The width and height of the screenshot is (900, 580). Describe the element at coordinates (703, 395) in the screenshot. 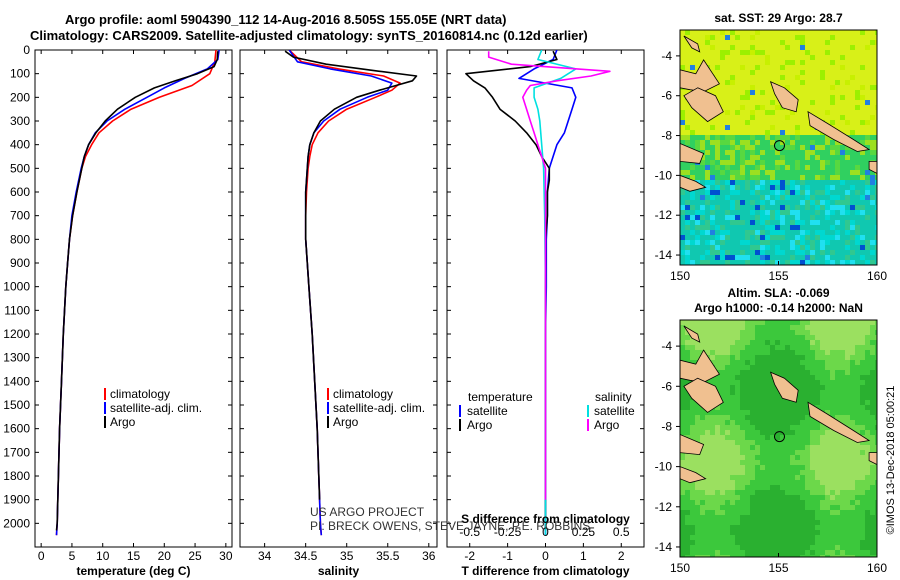

I see `land` at that location.